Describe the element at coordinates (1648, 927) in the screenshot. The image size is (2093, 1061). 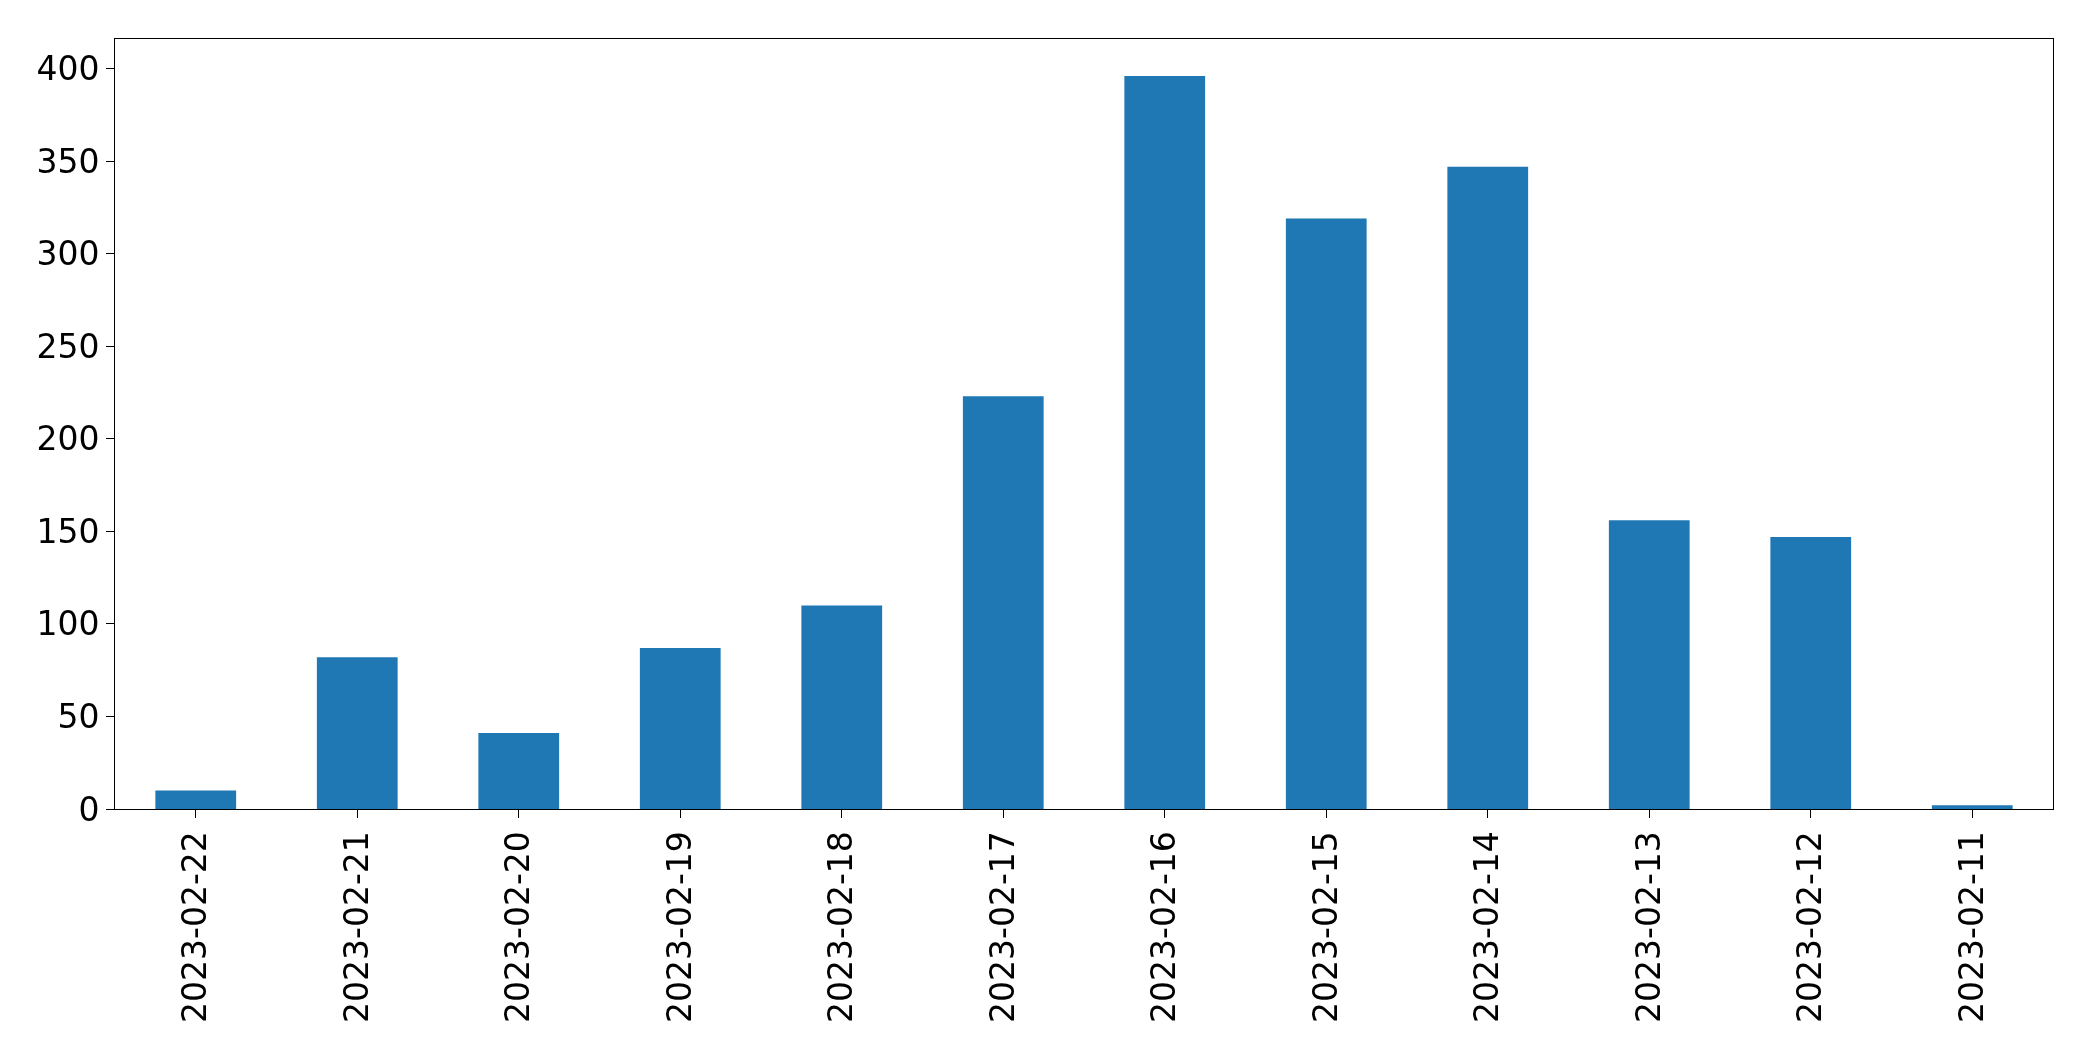
I see `x-tick-label: 2023-02-13` at that location.